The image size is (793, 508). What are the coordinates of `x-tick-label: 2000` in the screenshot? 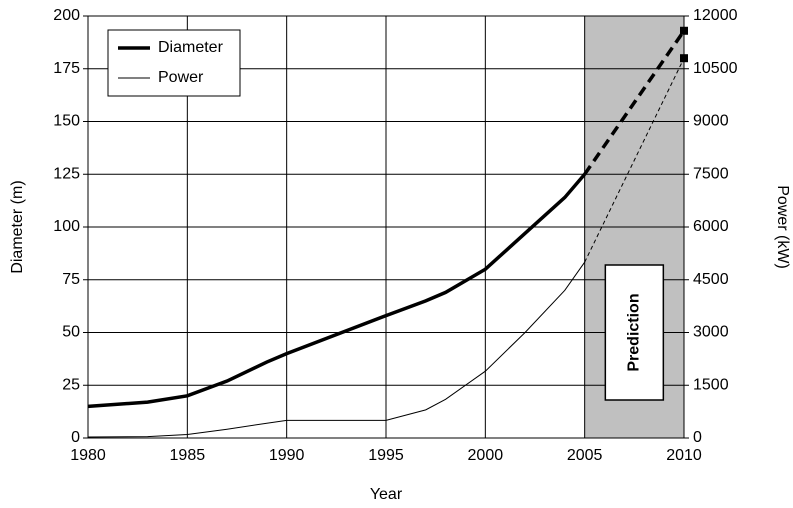 It's located at (486, 455).